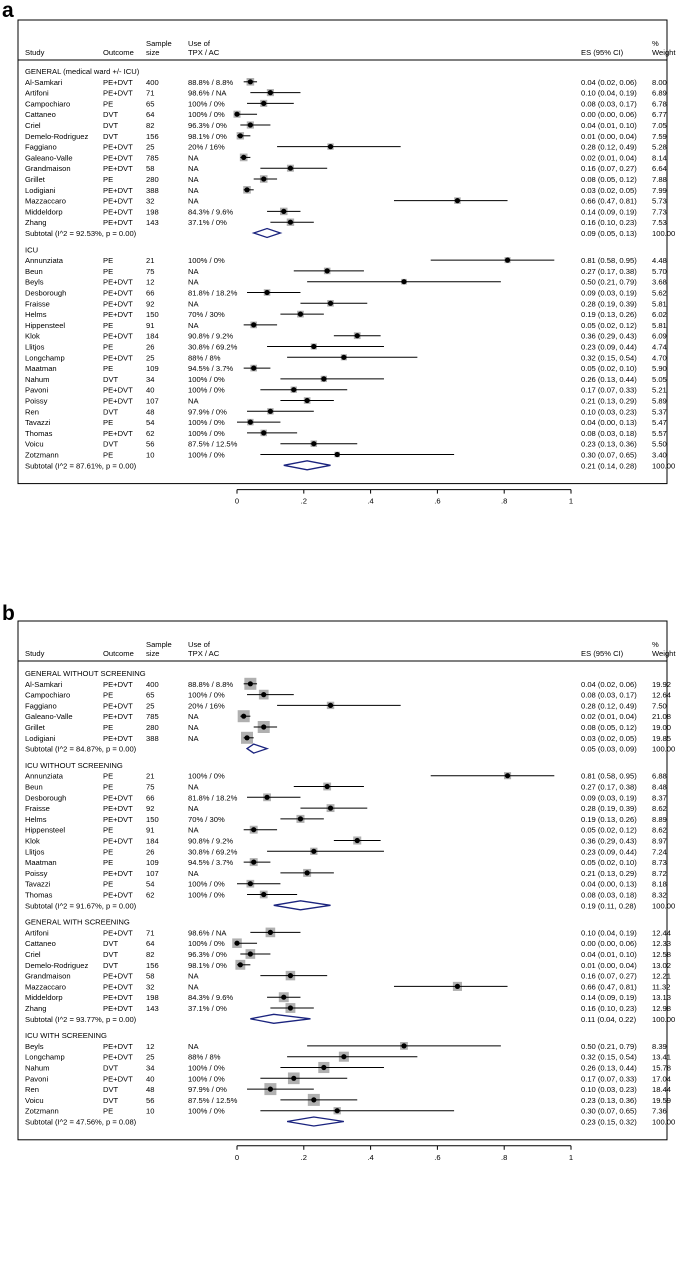 This screenshot has height=1261, width=685. I want to click on panel-b-group-4-row-6-use: 87.5% / 12.5%, so click(213, 1100).